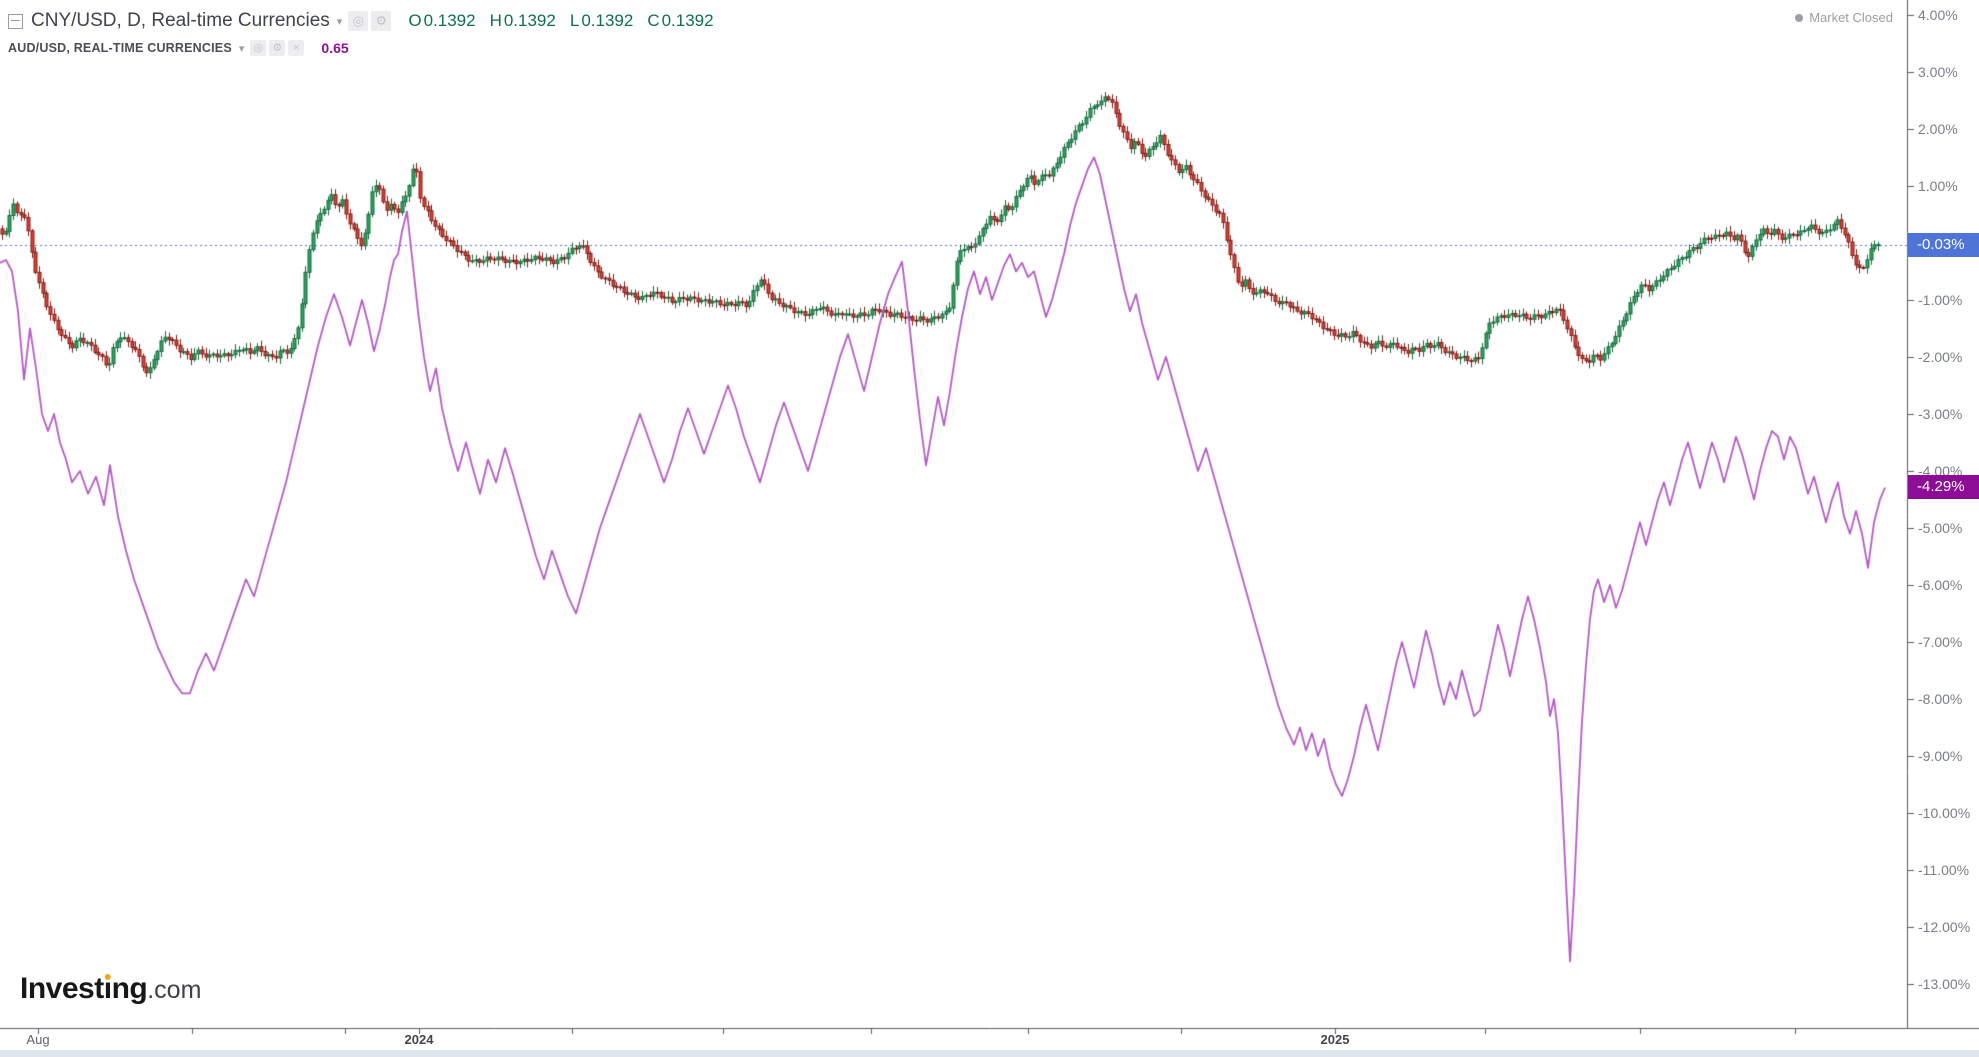 The image size is (1979, 1057). Describe the element at coordinates (1940, 642) in the screenshot. I see `y-axis-label: -7.00%` at that location.